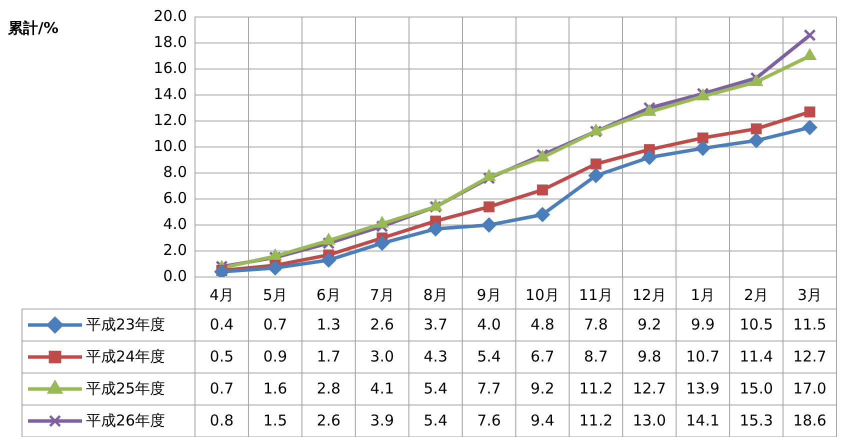 Image resolution: width=846 pixels, height=437 pixels. I want to click on data-label: 15.0, so click(757, 389).